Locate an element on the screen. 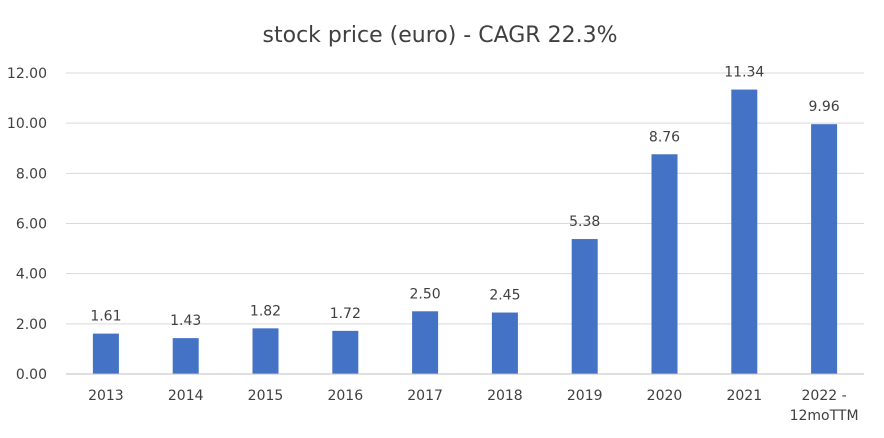 Image resolution: width=884 pixels, height=438 pixels. x-tick-label: 2015 is located at coordinates (266, 396).